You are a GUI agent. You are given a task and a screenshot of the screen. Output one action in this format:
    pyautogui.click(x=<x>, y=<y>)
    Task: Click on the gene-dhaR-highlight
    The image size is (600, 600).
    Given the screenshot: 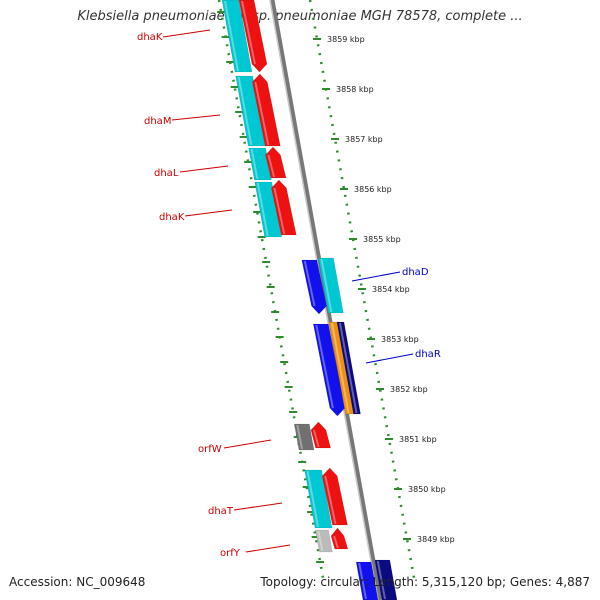 What is the action you would take?
    pyautogui.click(x=348, y=368)
    